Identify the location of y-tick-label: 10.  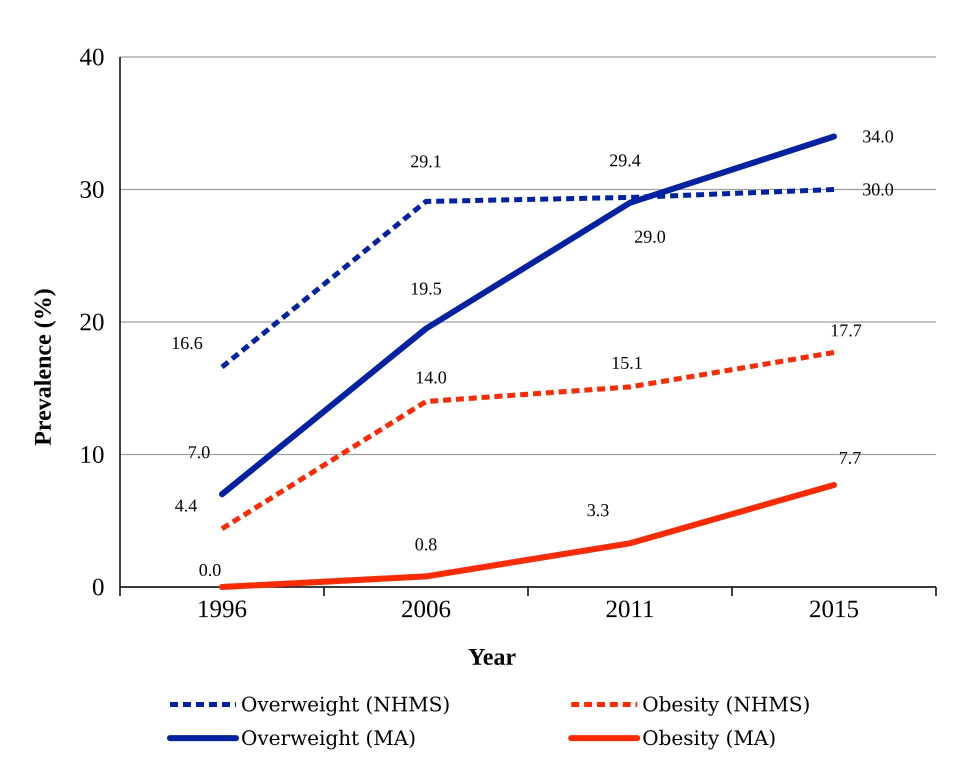
(93, 454).